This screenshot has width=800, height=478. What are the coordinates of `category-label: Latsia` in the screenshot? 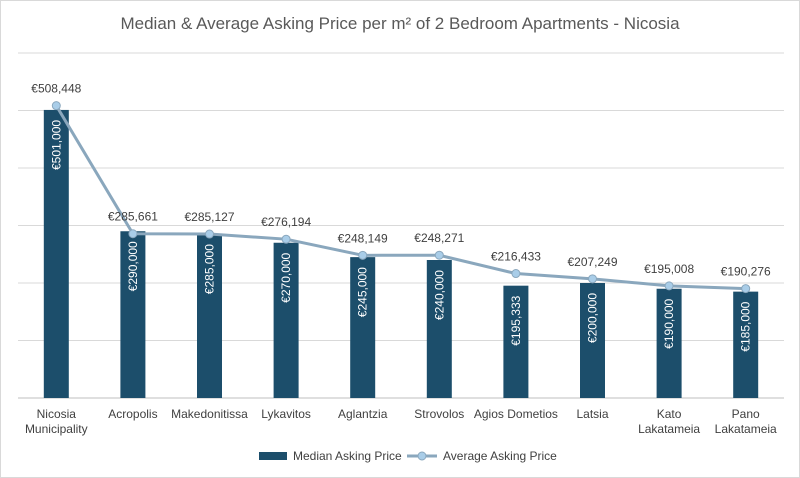 It's located at (592, 414).